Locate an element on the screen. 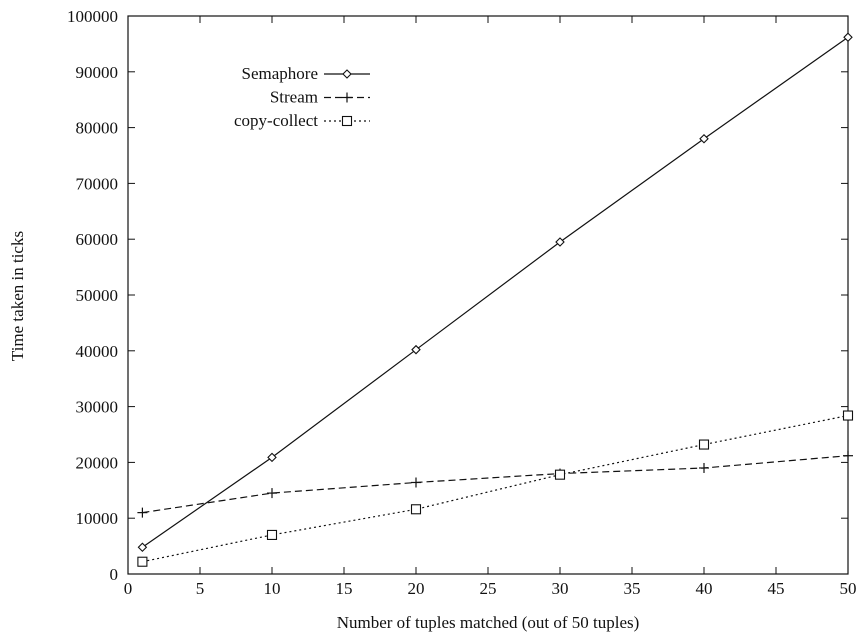 This screenshot has width=862, height=637. legend-marker-stream is located at coordinates (347, 97).